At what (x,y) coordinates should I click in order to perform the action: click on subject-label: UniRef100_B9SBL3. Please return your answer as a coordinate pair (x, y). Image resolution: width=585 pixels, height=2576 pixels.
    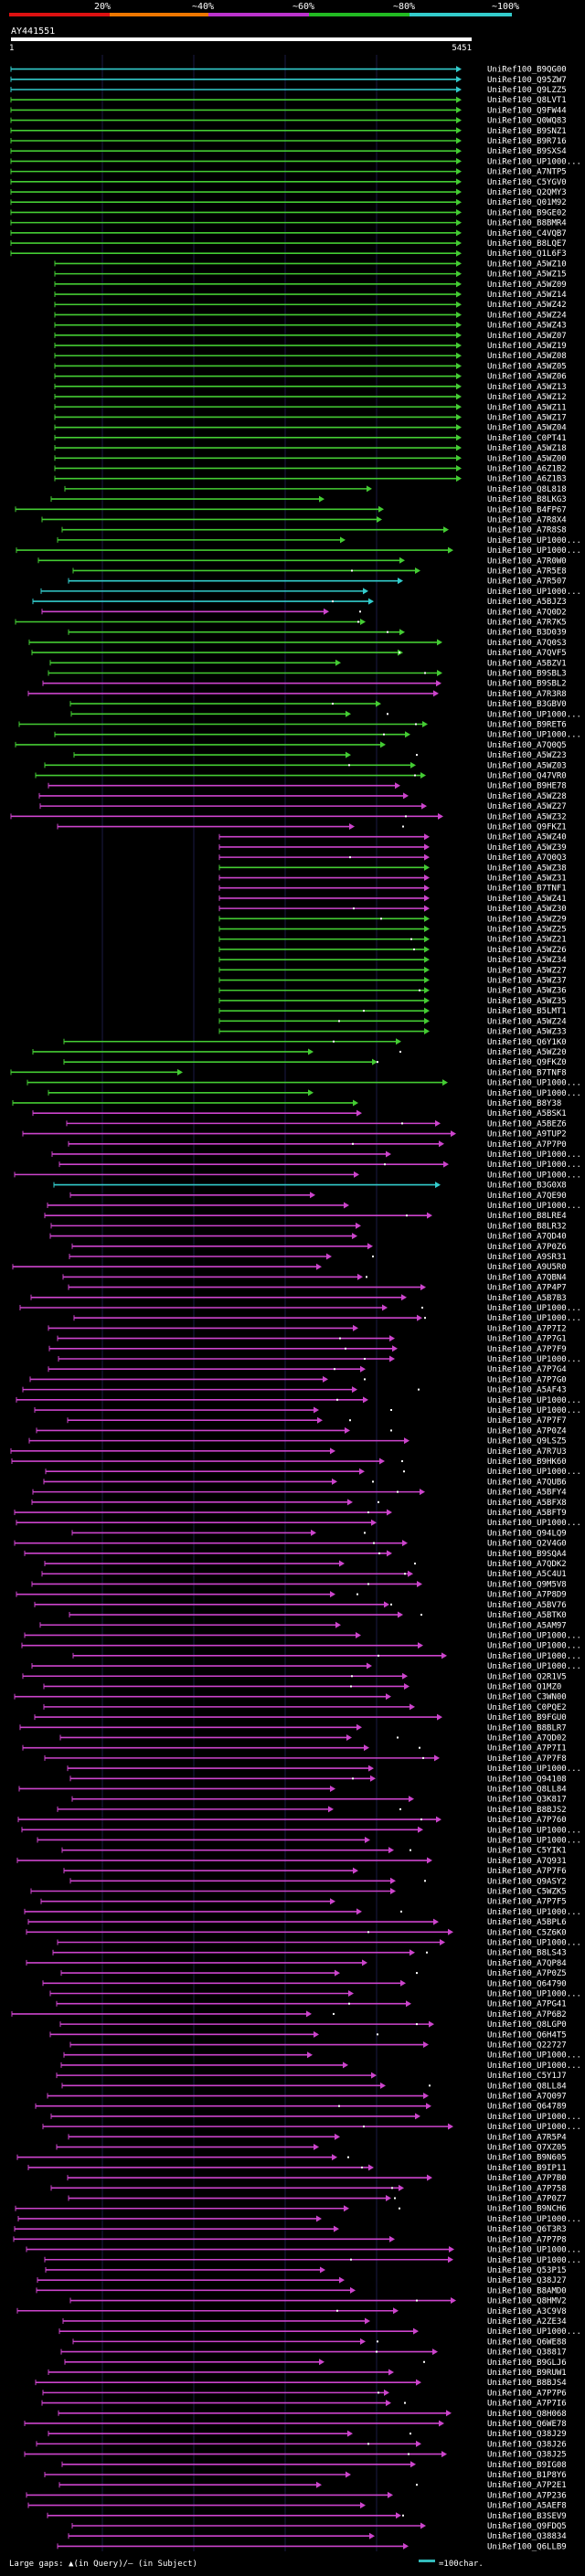
    Looking at the image, I should click on (527, 673).